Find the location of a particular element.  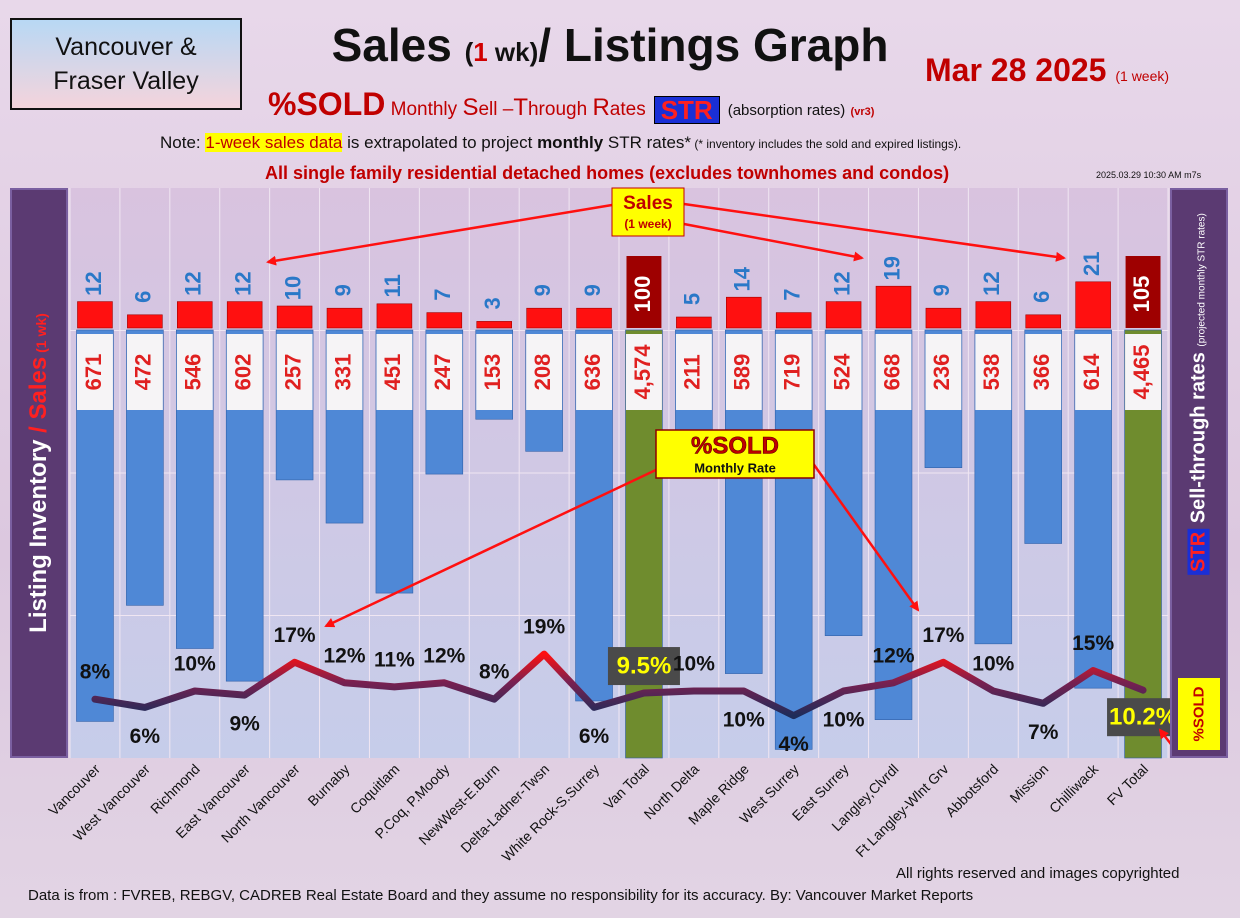

right-axis-small: (projected monthly STR rates) is located at coordinates (1202, 279).